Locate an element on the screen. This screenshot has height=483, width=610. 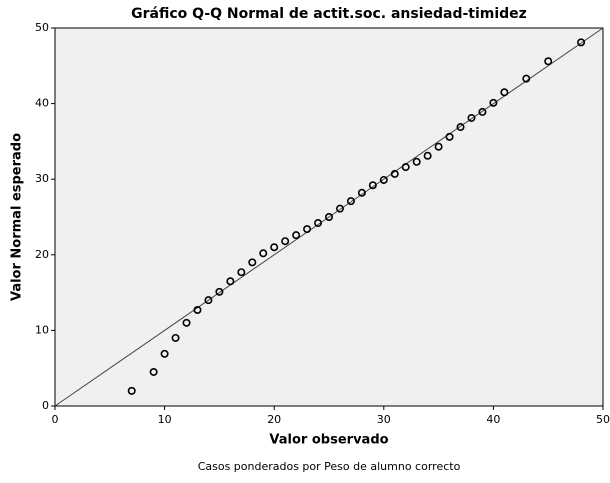
y-tick-label: 10 is located at coordinates (42, 329).